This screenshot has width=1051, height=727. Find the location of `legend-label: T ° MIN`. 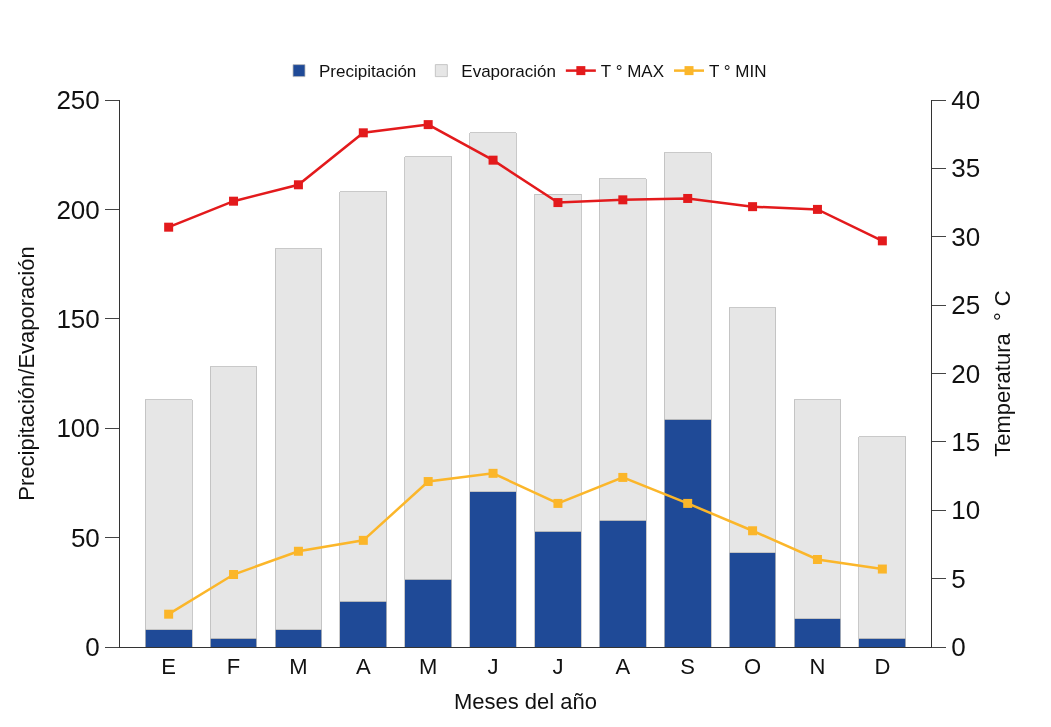

legend-label: T ° MIN is located at coordinates (738, 72).